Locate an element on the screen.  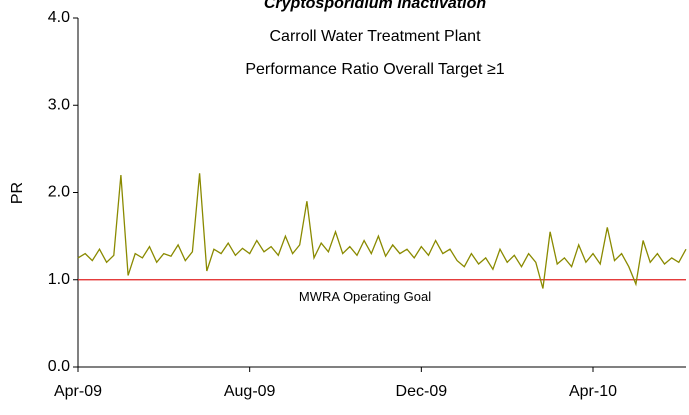
y-tick-label: 3.0 is located at coordinates (59, 104).